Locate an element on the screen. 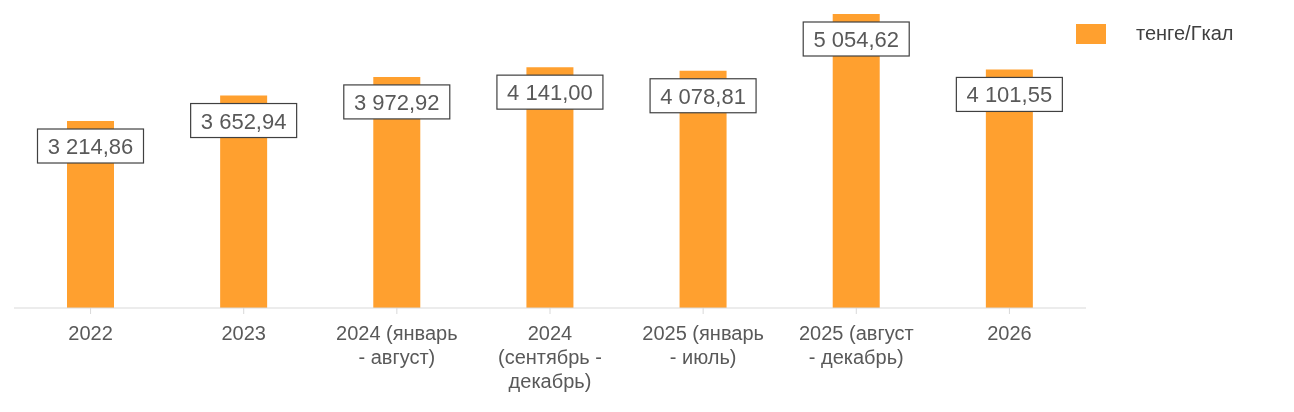  data-label: 3 972,92 is located at coordinates (396, 102).